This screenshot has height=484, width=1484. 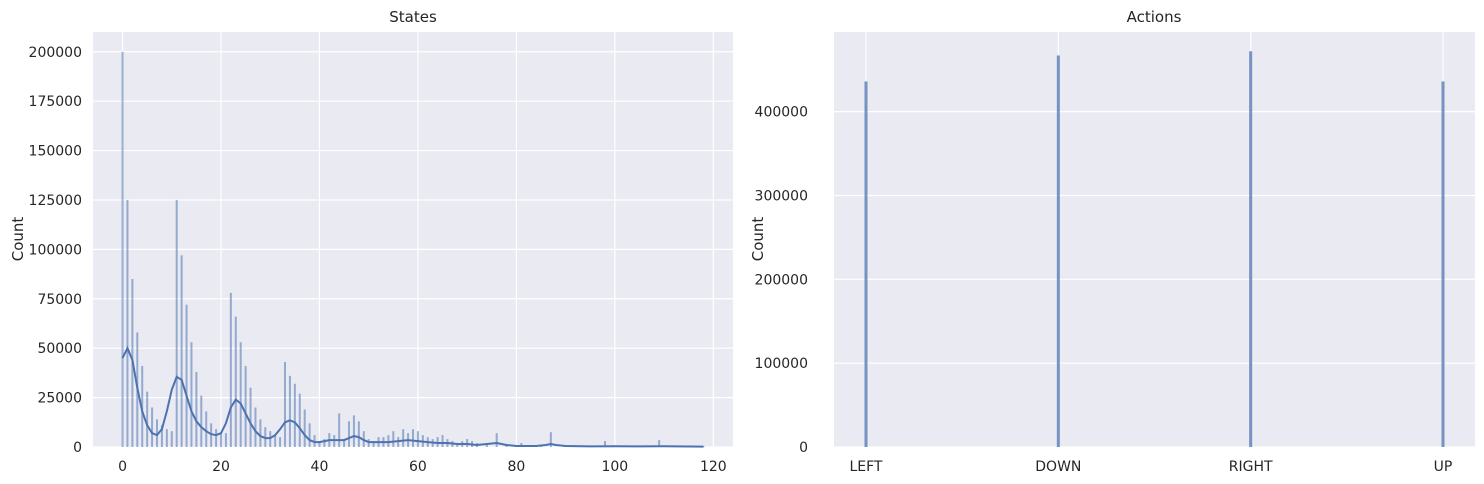 I want to click on states-y-tick-label: 125000, so click(x=55, y=201).